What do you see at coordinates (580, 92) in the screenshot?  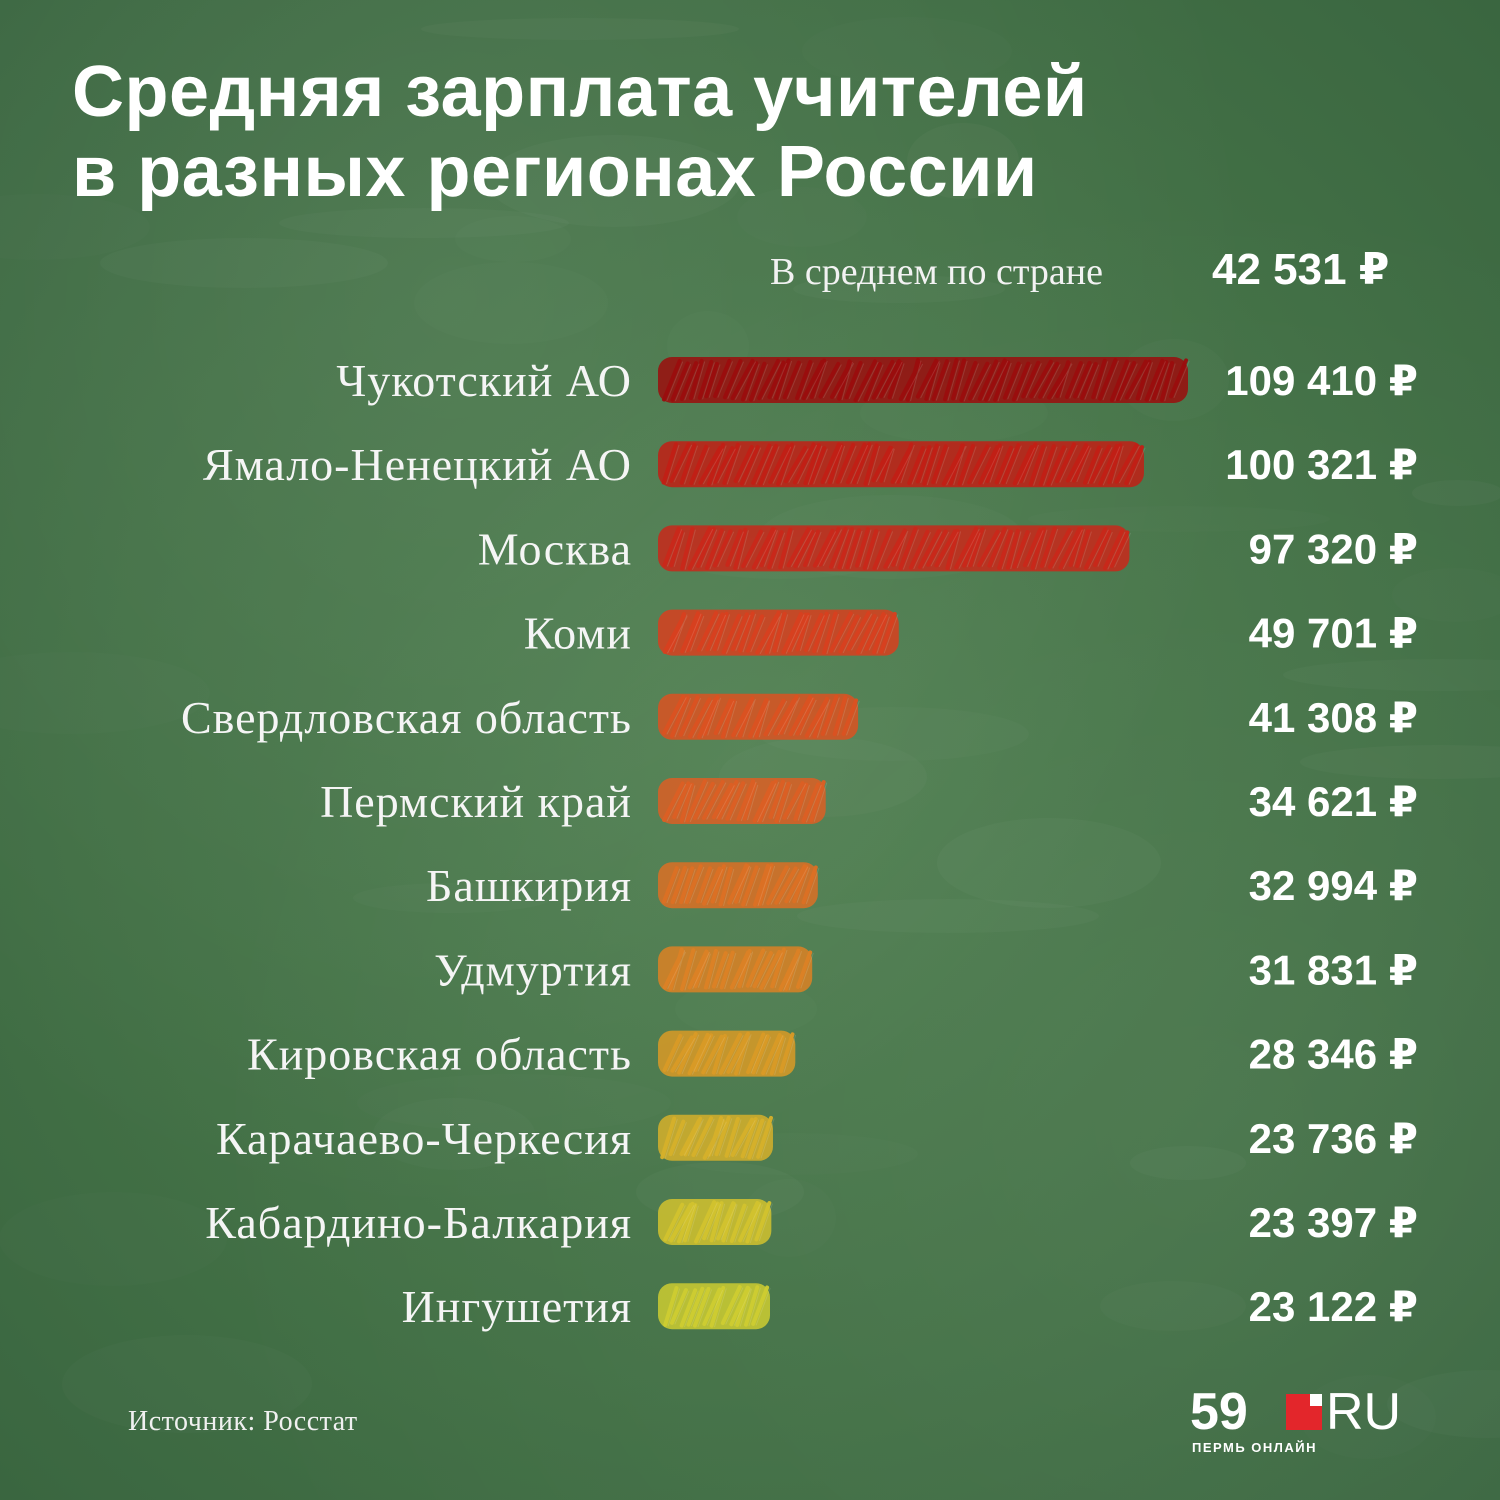 I see `title-line-1: Средняя зарплата учителей` at bounding box center [580, 92].